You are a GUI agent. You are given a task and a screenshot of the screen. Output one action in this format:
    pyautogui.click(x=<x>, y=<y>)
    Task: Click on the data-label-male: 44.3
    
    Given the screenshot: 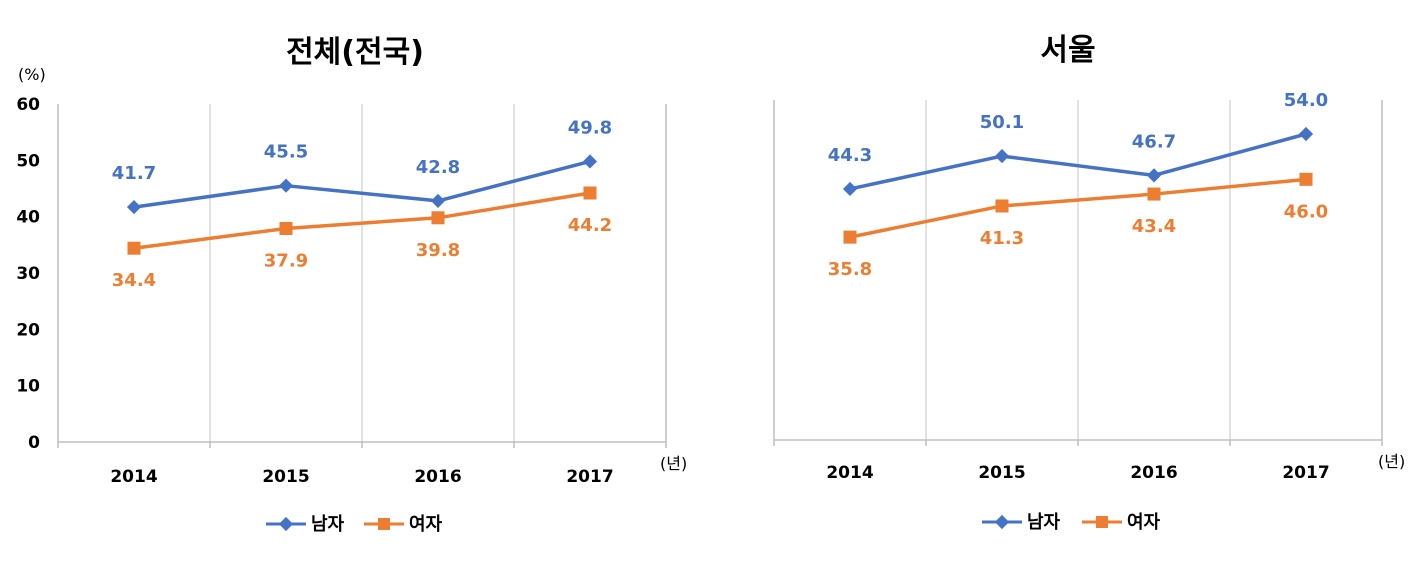 What is the action you would take?
    pyautogui.click(x=850, y=155)
    